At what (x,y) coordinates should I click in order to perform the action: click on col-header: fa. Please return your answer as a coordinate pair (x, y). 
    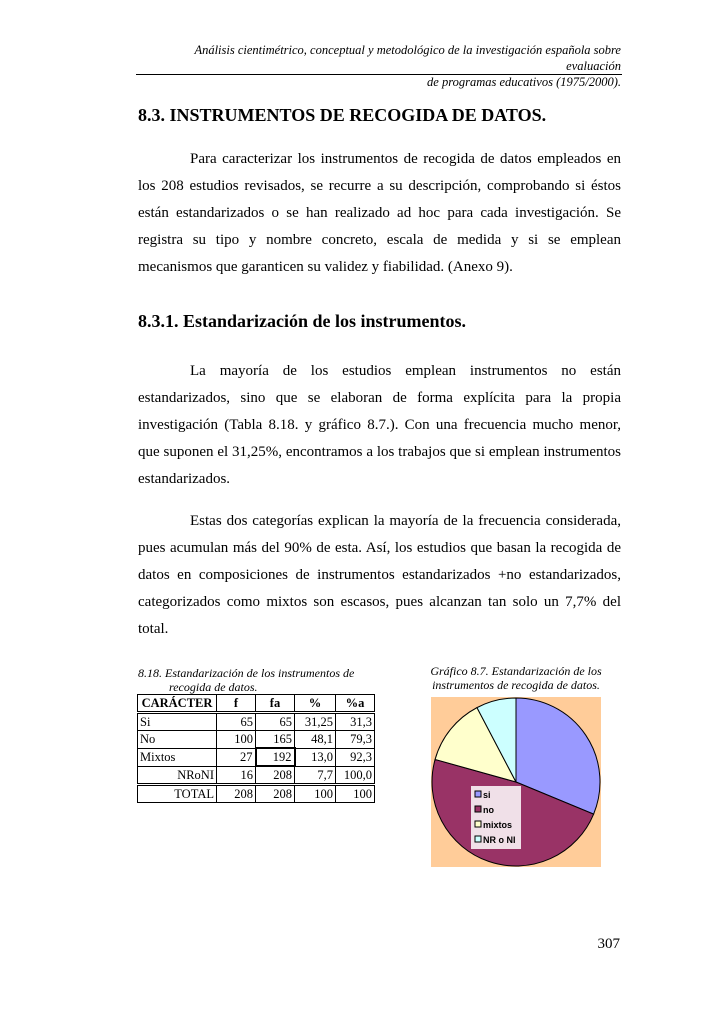
    Looking at the image, I should click on (275, 704).